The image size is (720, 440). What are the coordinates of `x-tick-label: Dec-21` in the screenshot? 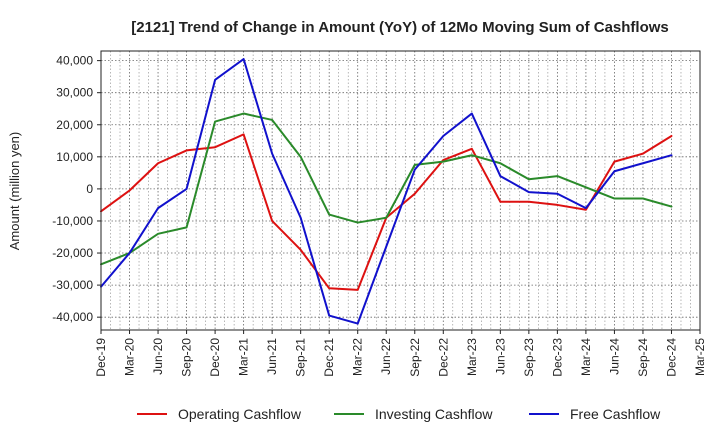 It's located at (329, 357).